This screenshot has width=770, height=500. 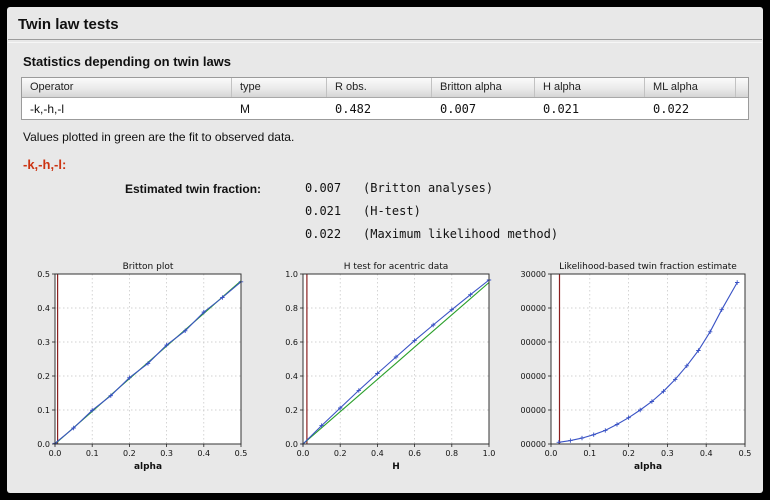 I want to click on column-header-operator: Operator, so click(x=127, y=87).